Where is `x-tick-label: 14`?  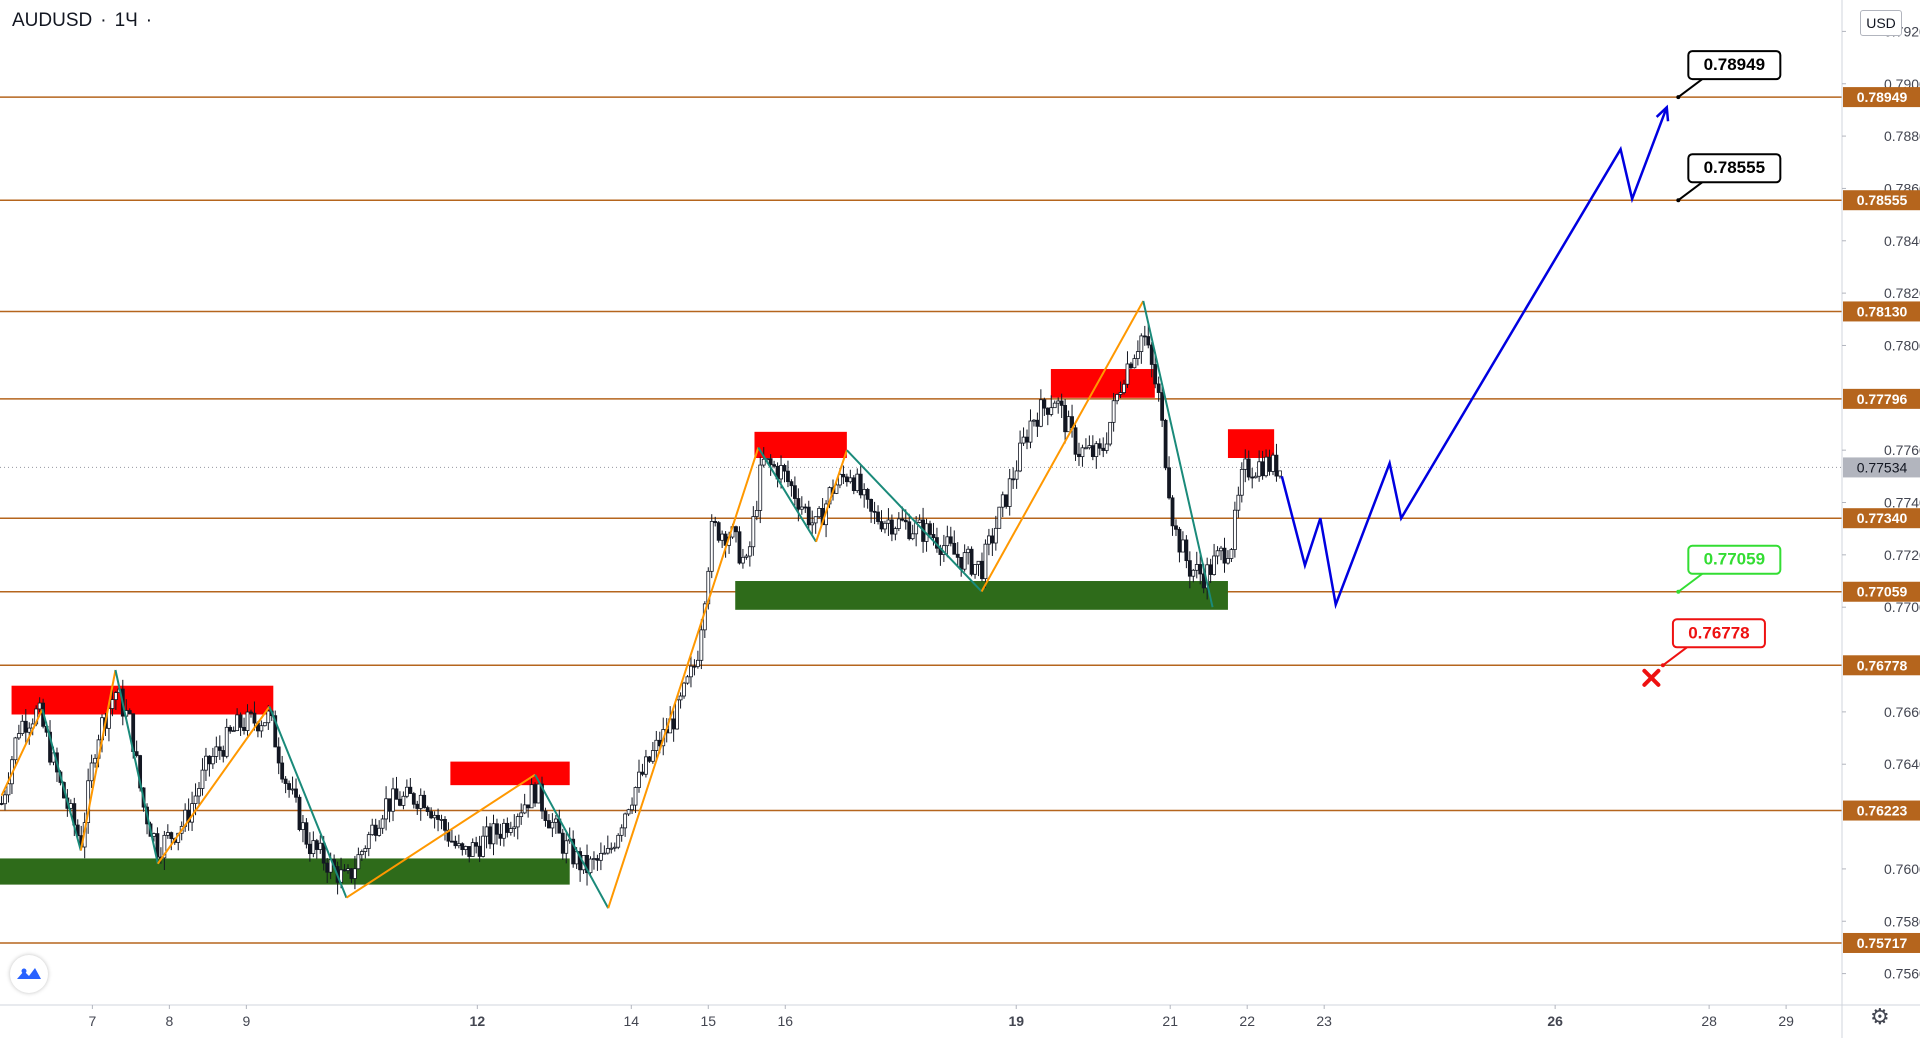 x-tick-label: 14 is located at coordinates (632, 1021).